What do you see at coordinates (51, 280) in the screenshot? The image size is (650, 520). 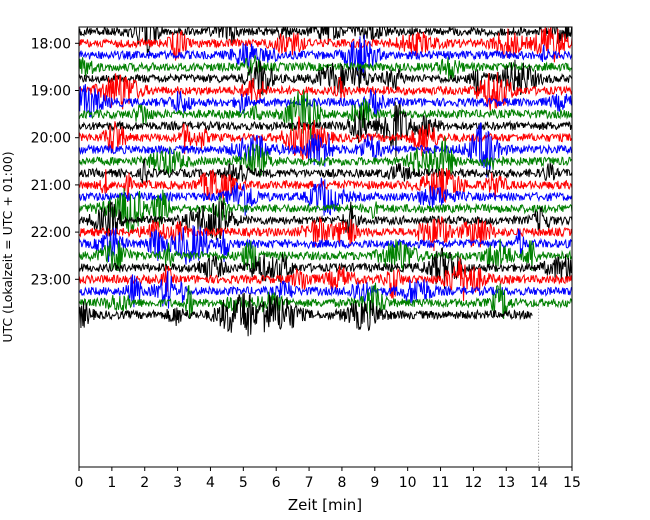 I see `y-tick-label: 23:00` at bounding box center [51, 280].